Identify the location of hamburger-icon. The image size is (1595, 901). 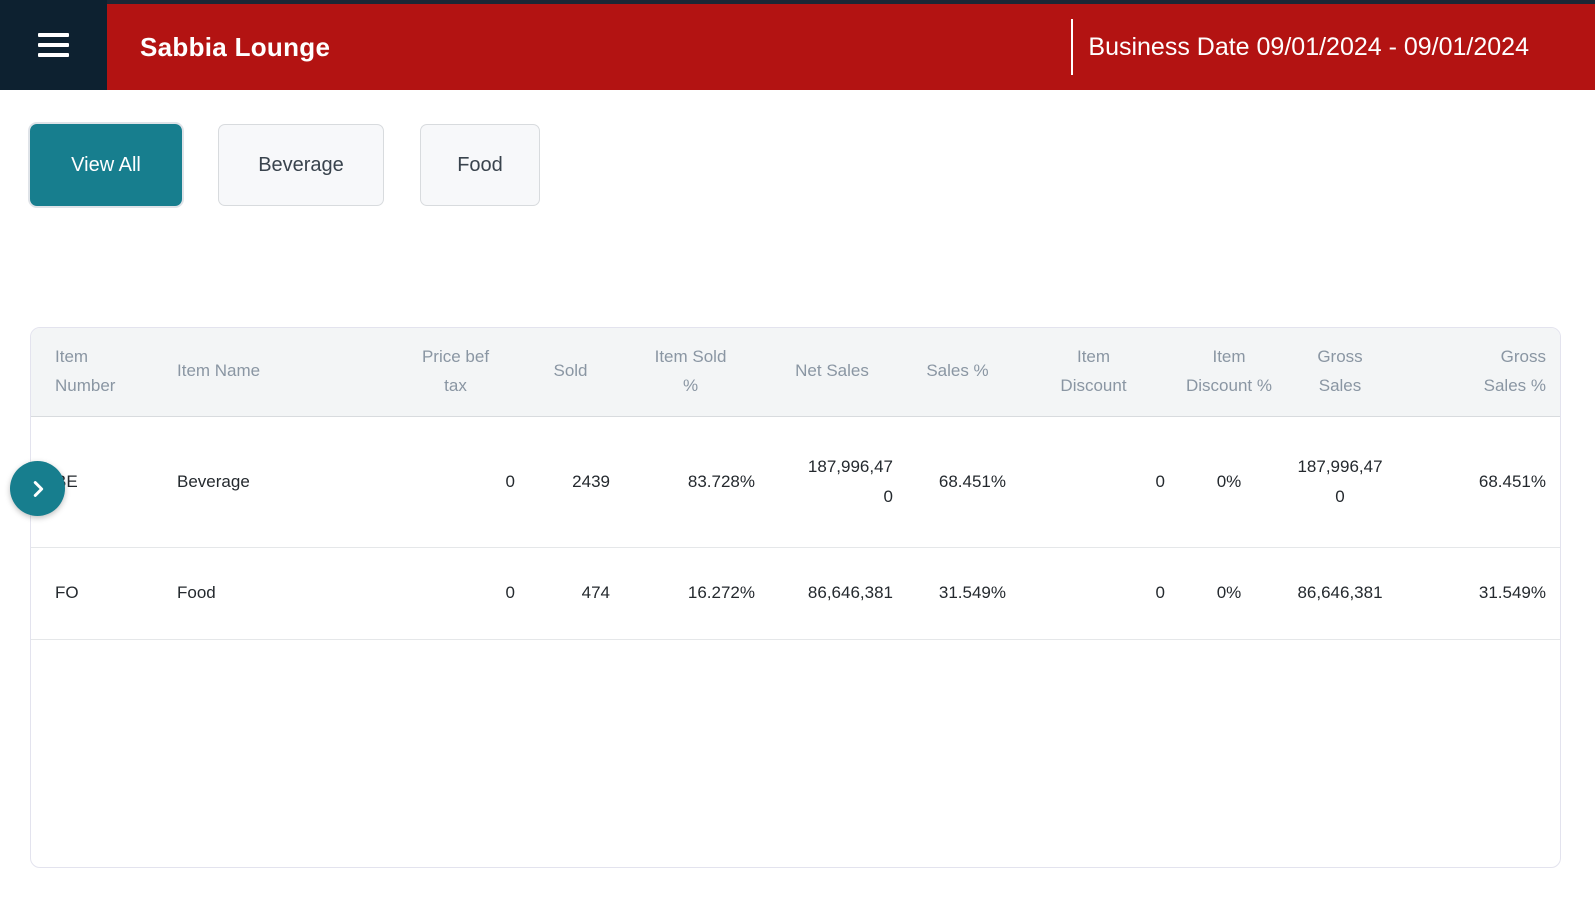
(53, 45).